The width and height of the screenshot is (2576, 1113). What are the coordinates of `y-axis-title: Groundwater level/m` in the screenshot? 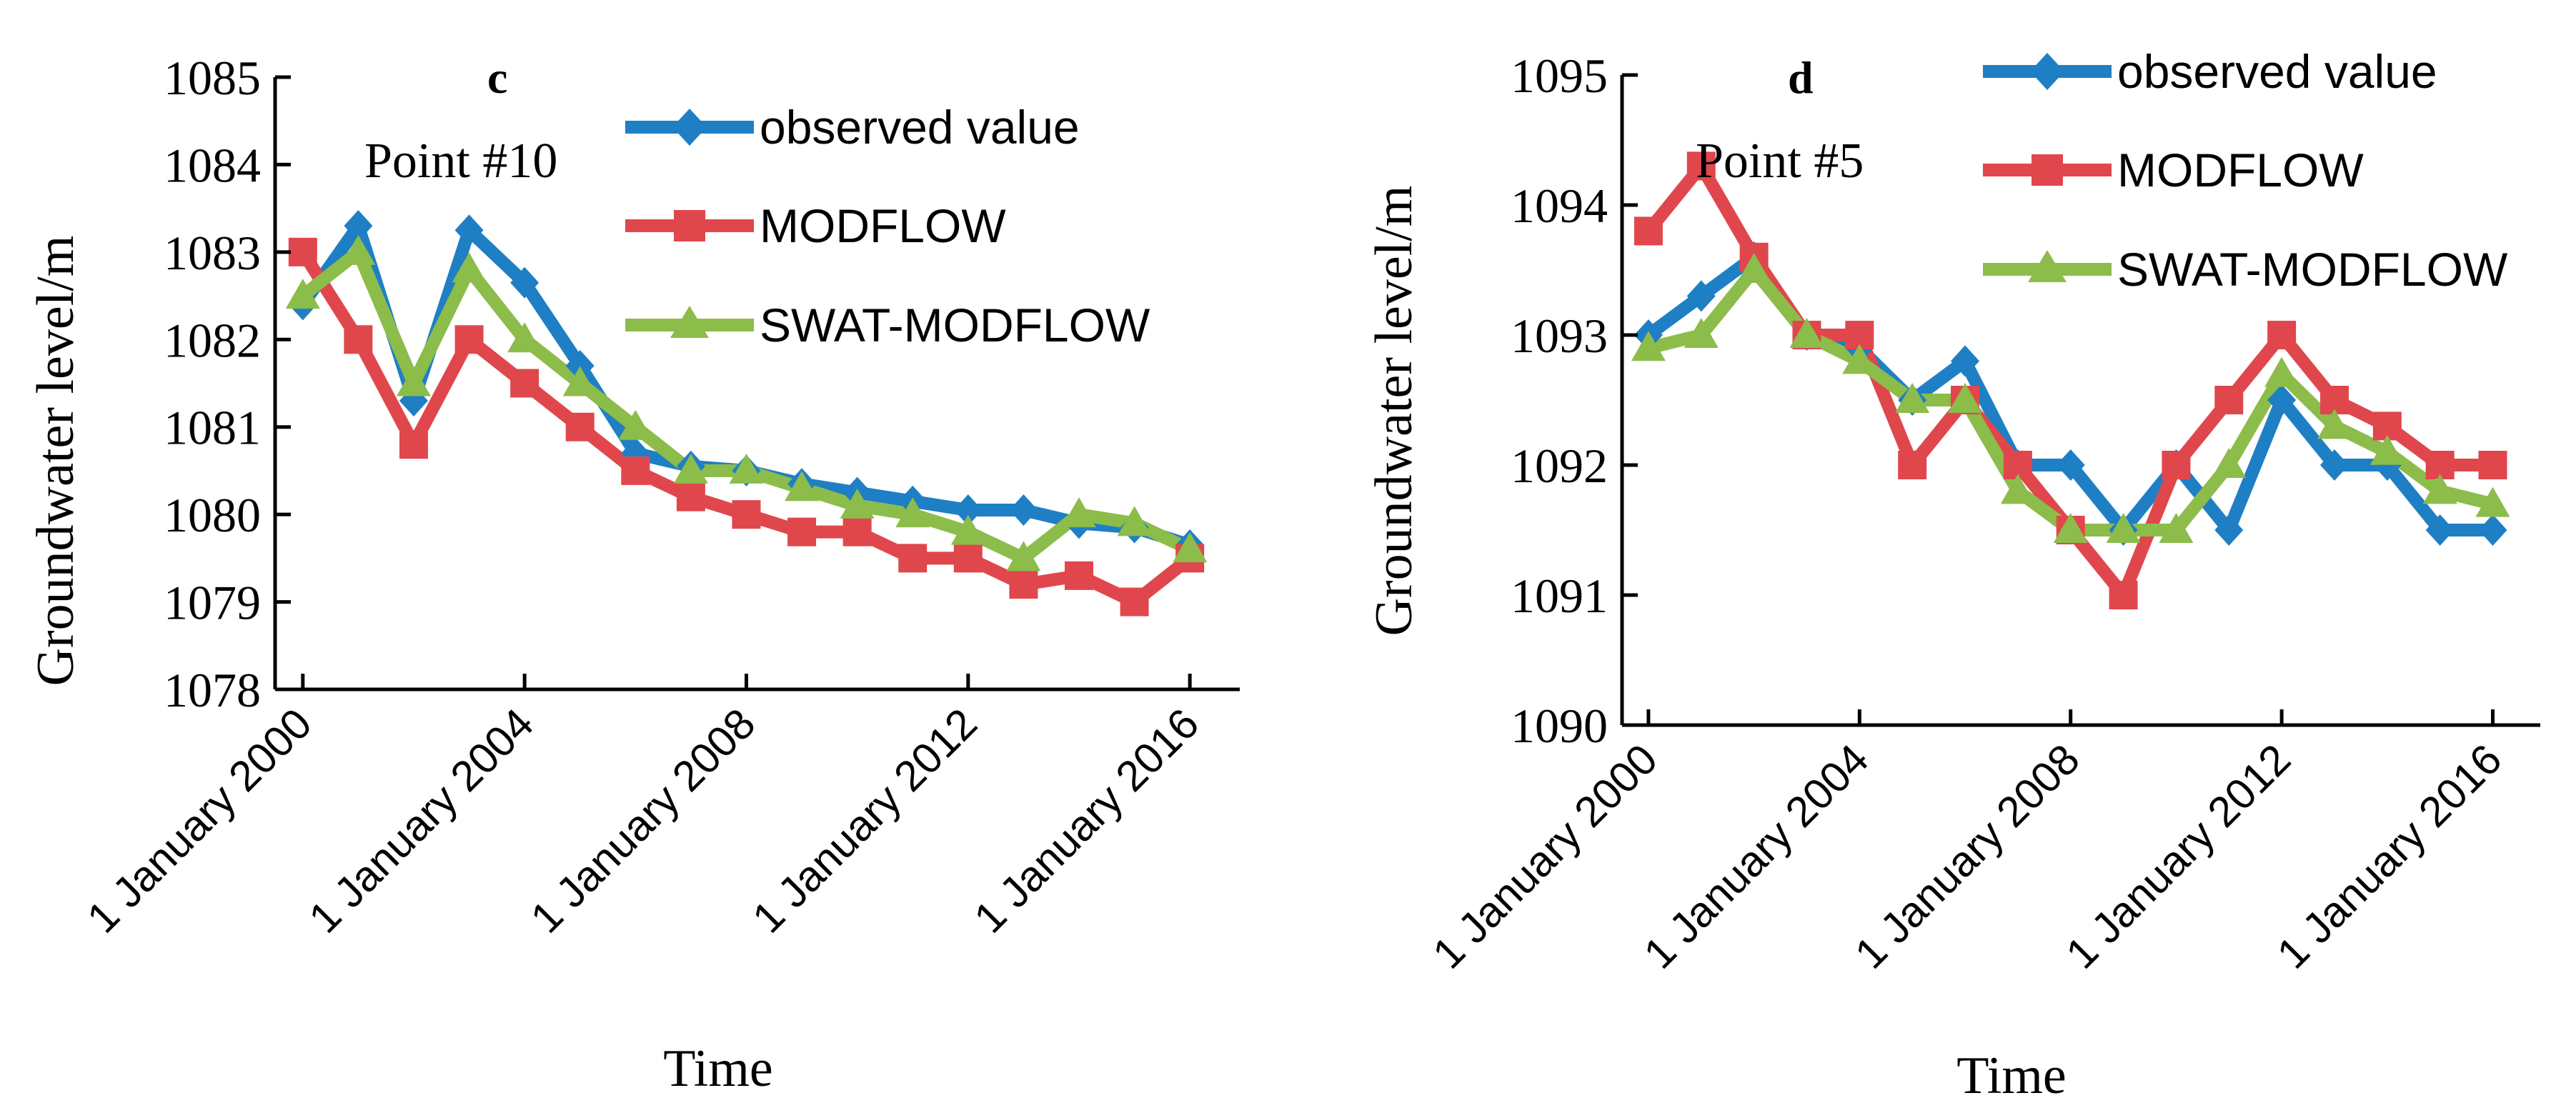 It's located at (1394, 411).